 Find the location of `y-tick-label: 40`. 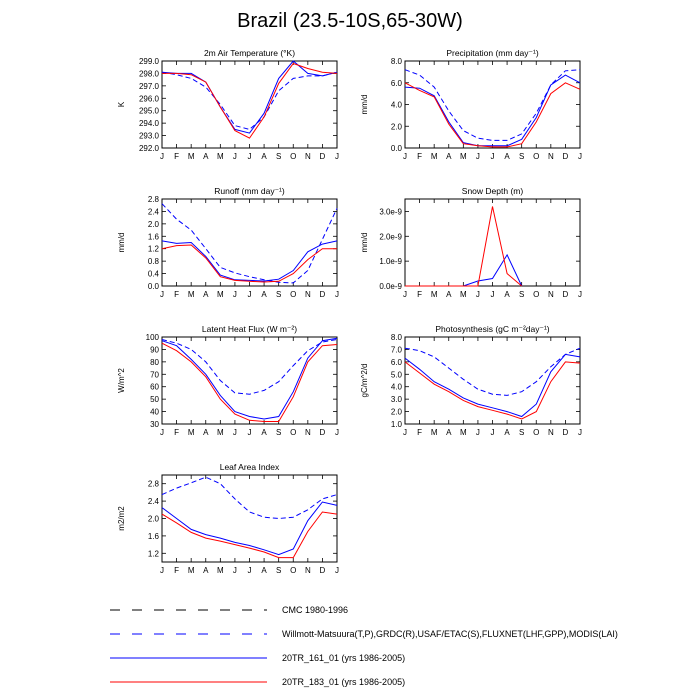

y-tick-label: 40 is located at coordinates (154, 412).